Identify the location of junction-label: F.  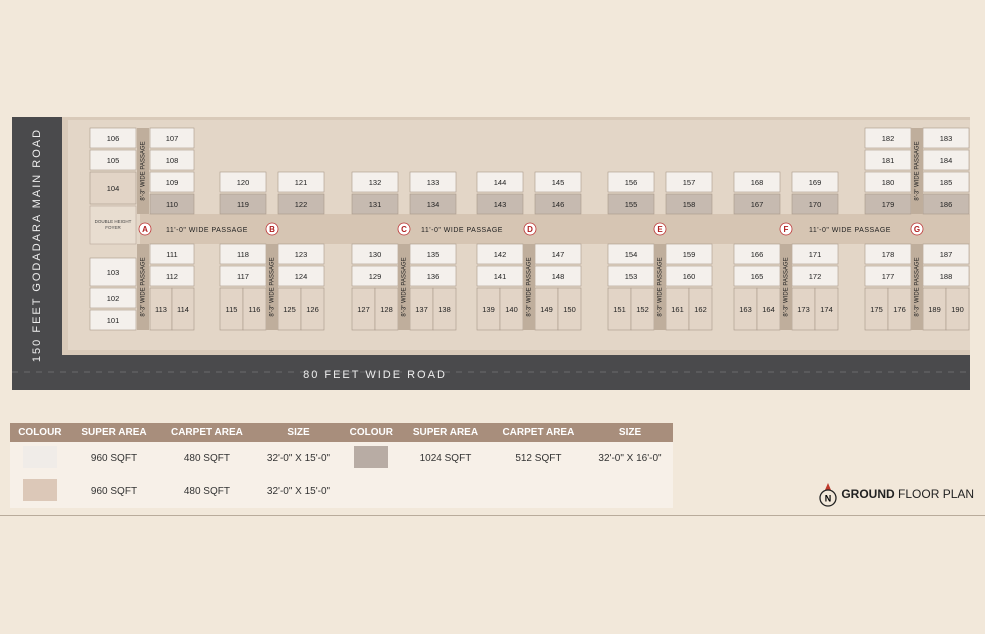
(786, 229).